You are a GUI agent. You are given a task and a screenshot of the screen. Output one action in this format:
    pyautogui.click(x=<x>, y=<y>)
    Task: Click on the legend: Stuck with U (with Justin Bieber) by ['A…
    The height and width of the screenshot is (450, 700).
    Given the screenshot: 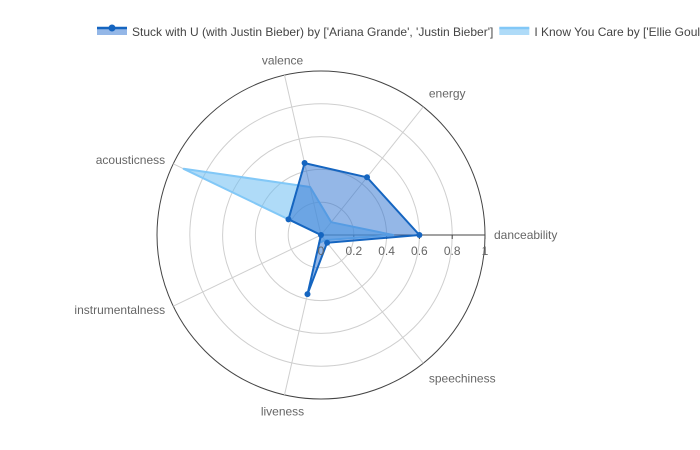 What is the action you would take?
    pyautogui.click(x=398, y=32)
    